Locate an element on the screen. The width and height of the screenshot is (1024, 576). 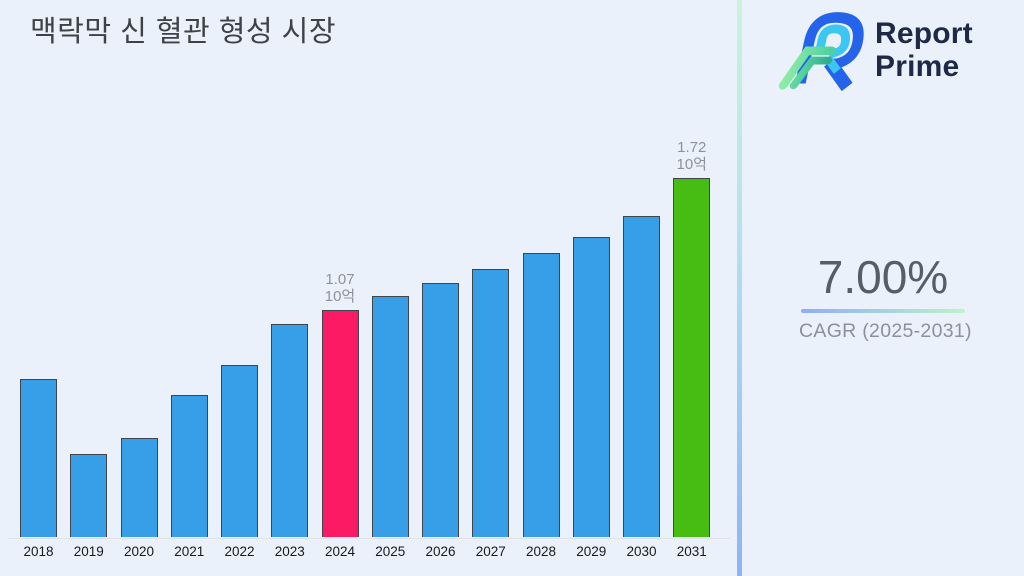
brand-name-line1: Report is located at coordinates (924, 33).